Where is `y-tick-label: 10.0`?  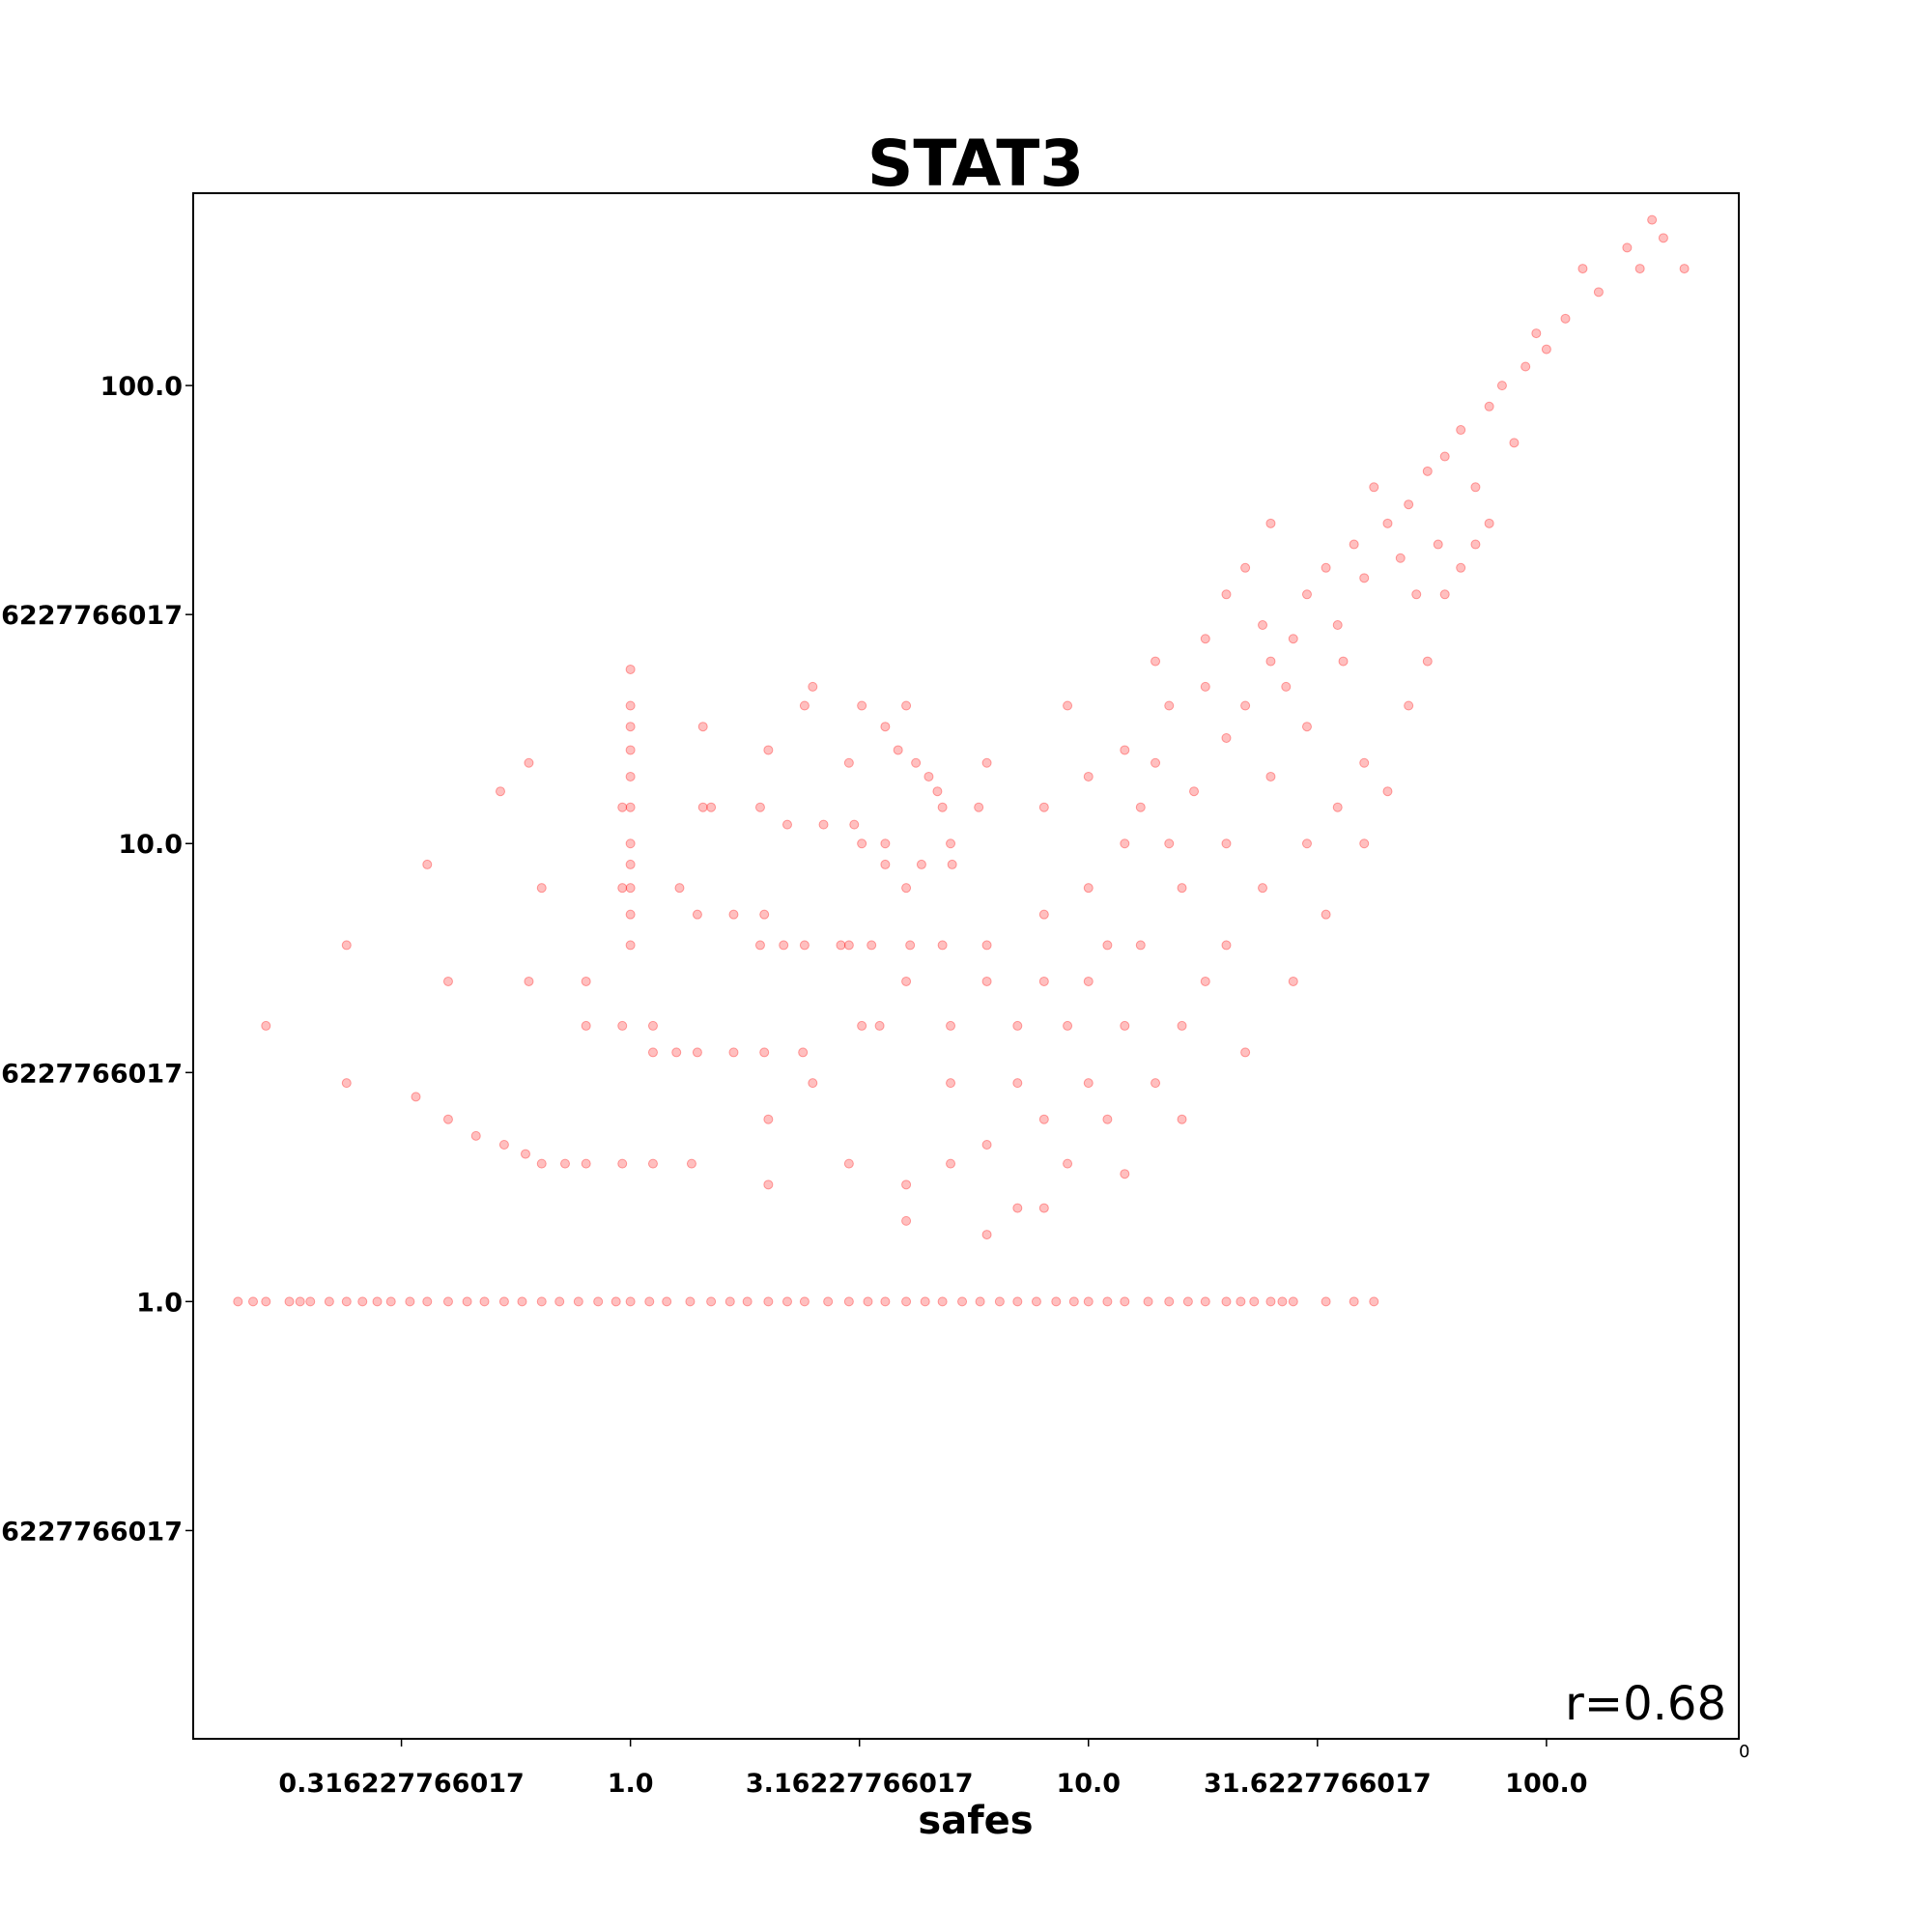 y-tick-label: 10.0 is located at coordinates (150, 845).